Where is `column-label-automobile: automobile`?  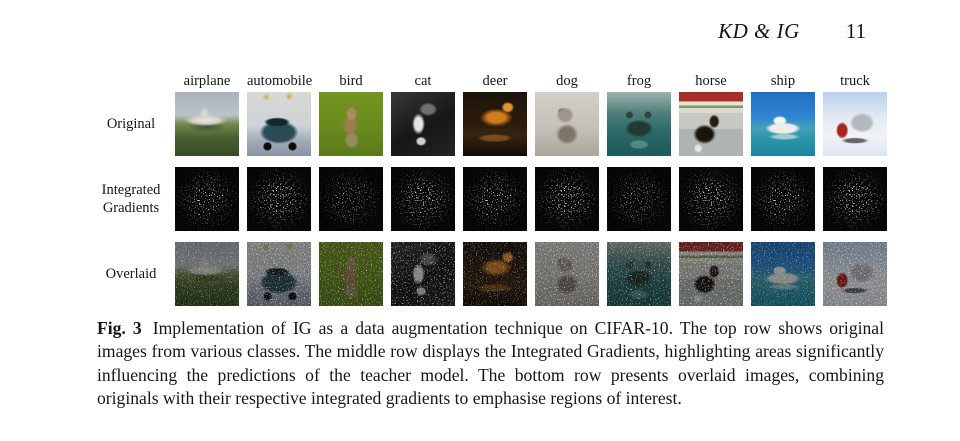 column-label-automobile: automobile is located at coordinates (280, 81).